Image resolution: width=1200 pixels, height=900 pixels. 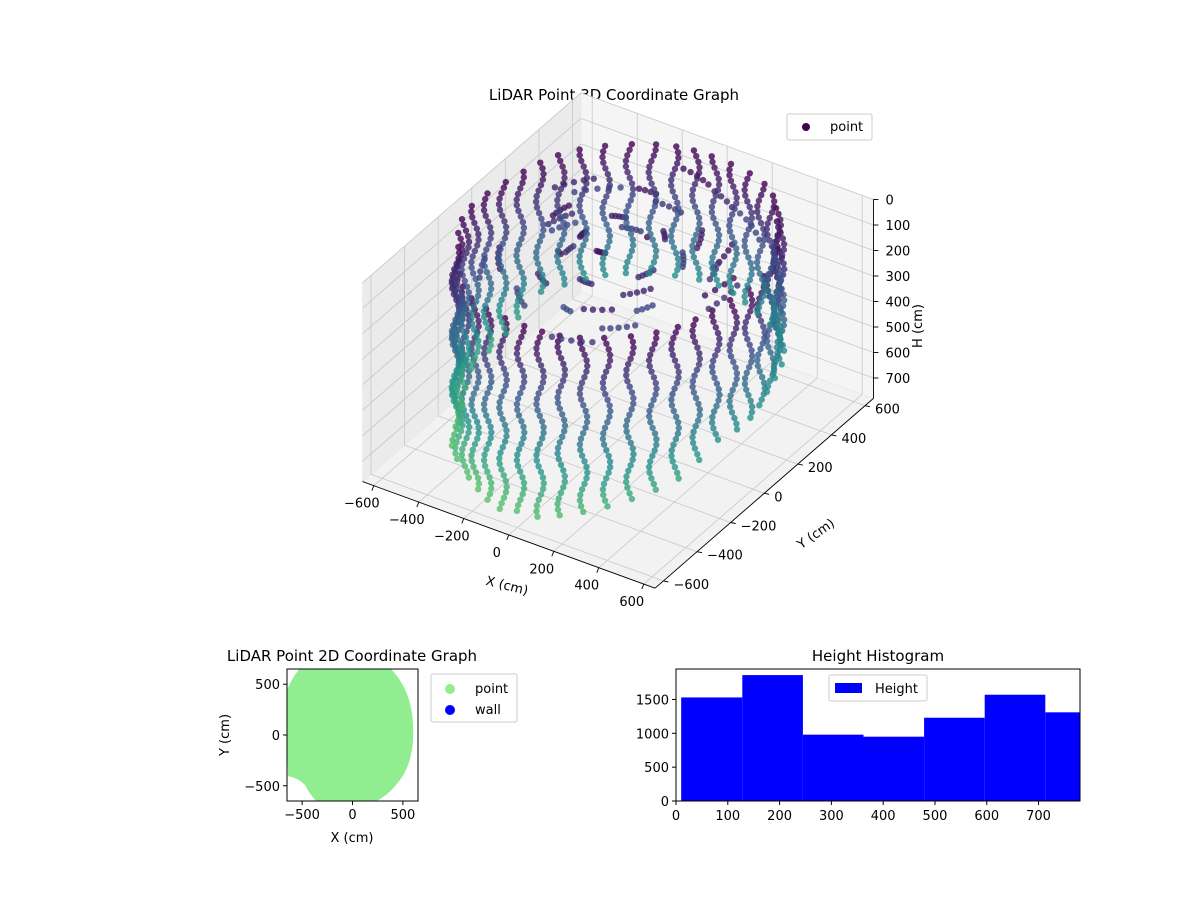 What do you see at coordinates (897, 354) in the screenshot?
I see `z-tick-label: 600` at bounding box center [897, 354].